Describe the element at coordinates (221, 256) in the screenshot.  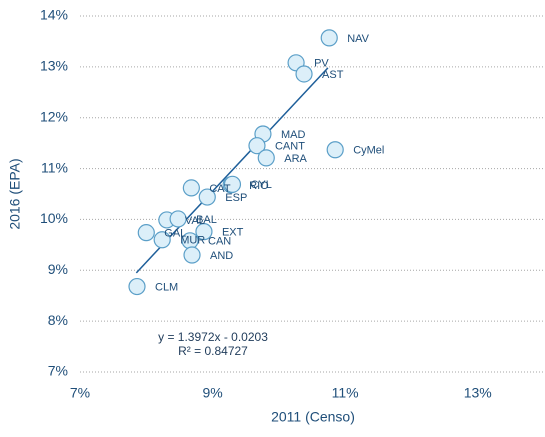
I see `point-label: AND` at that location.